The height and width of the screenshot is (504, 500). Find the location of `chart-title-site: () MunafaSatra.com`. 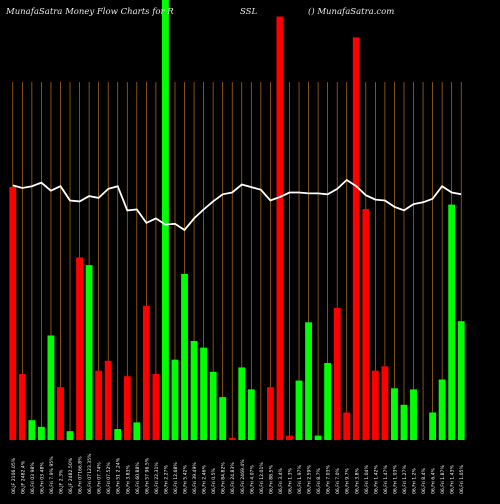

chart-title-site: () MunafaSatra.com is located at coordinates (351, 12).